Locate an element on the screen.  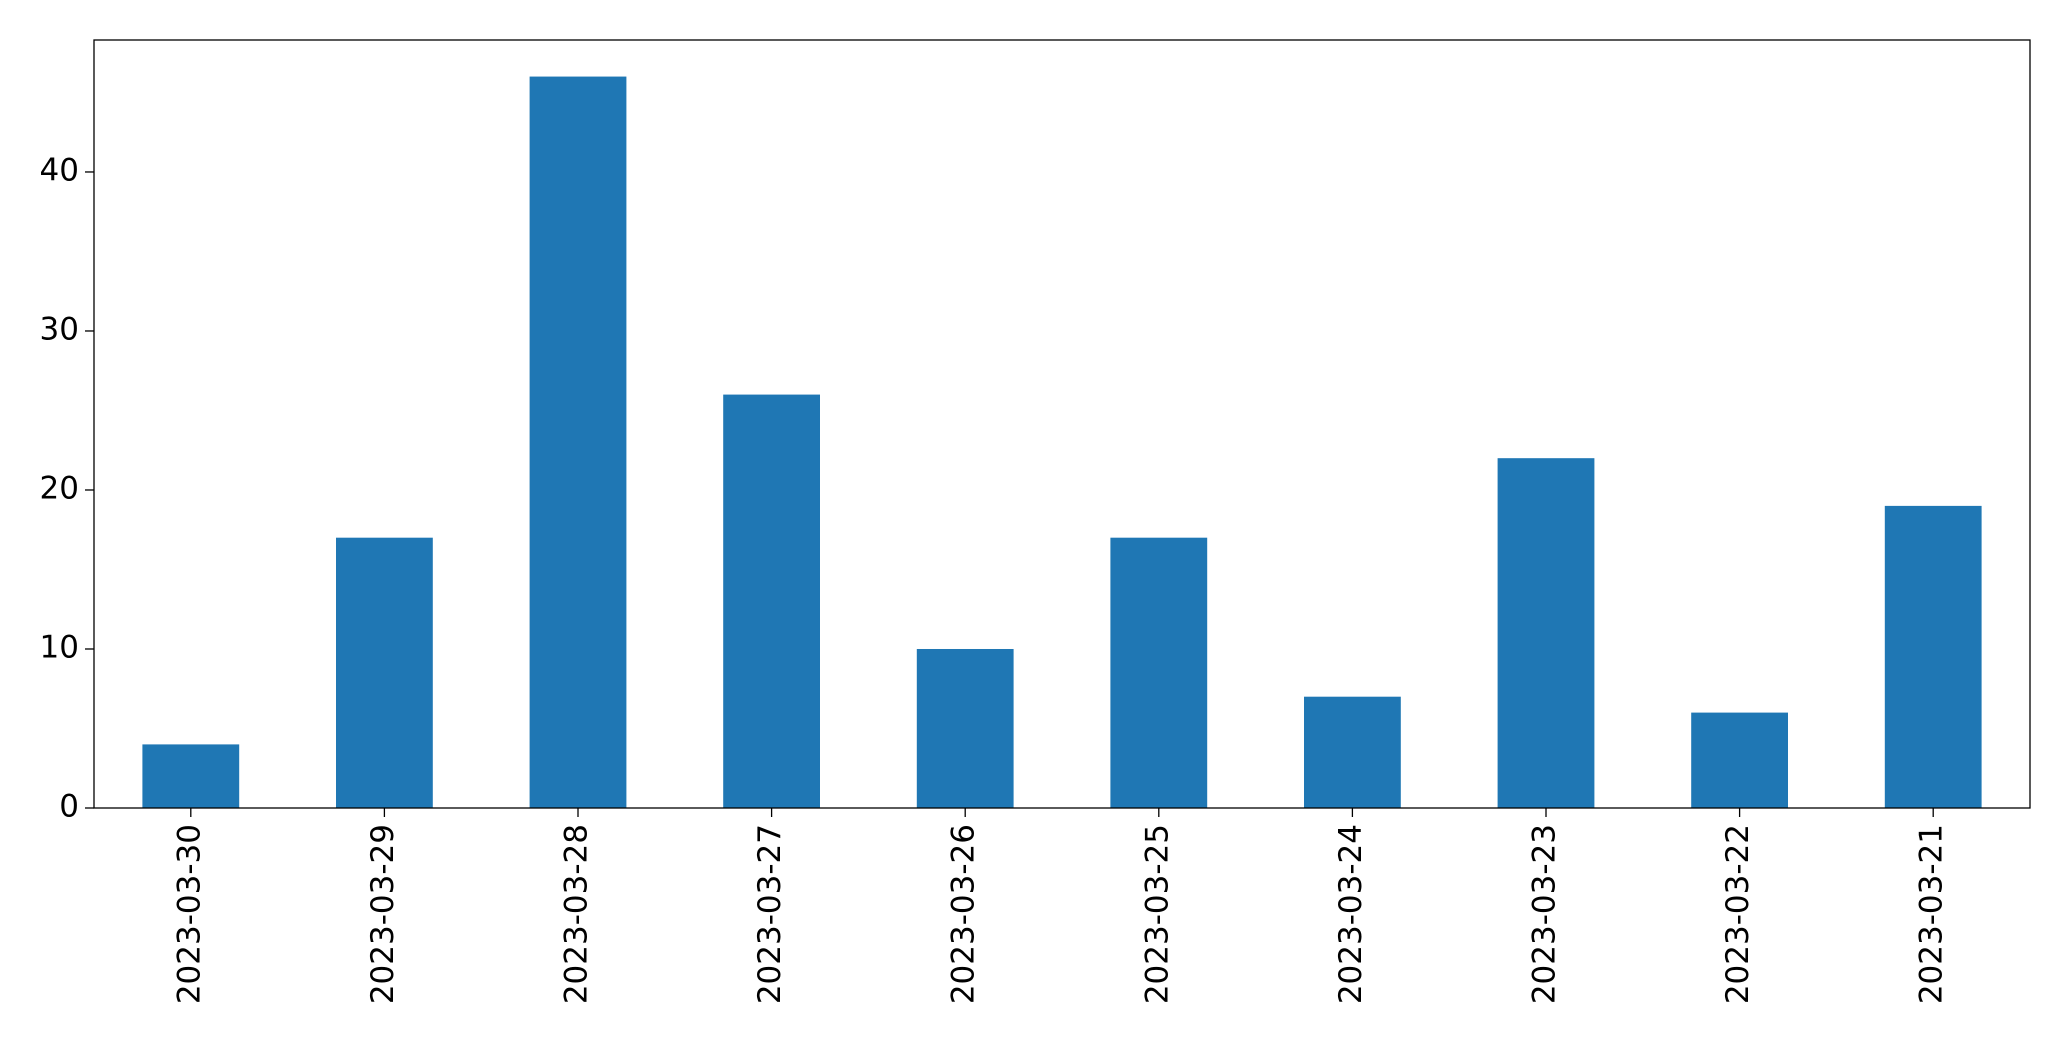
y-tick-label: 40 is located at coordinates (59, 170).